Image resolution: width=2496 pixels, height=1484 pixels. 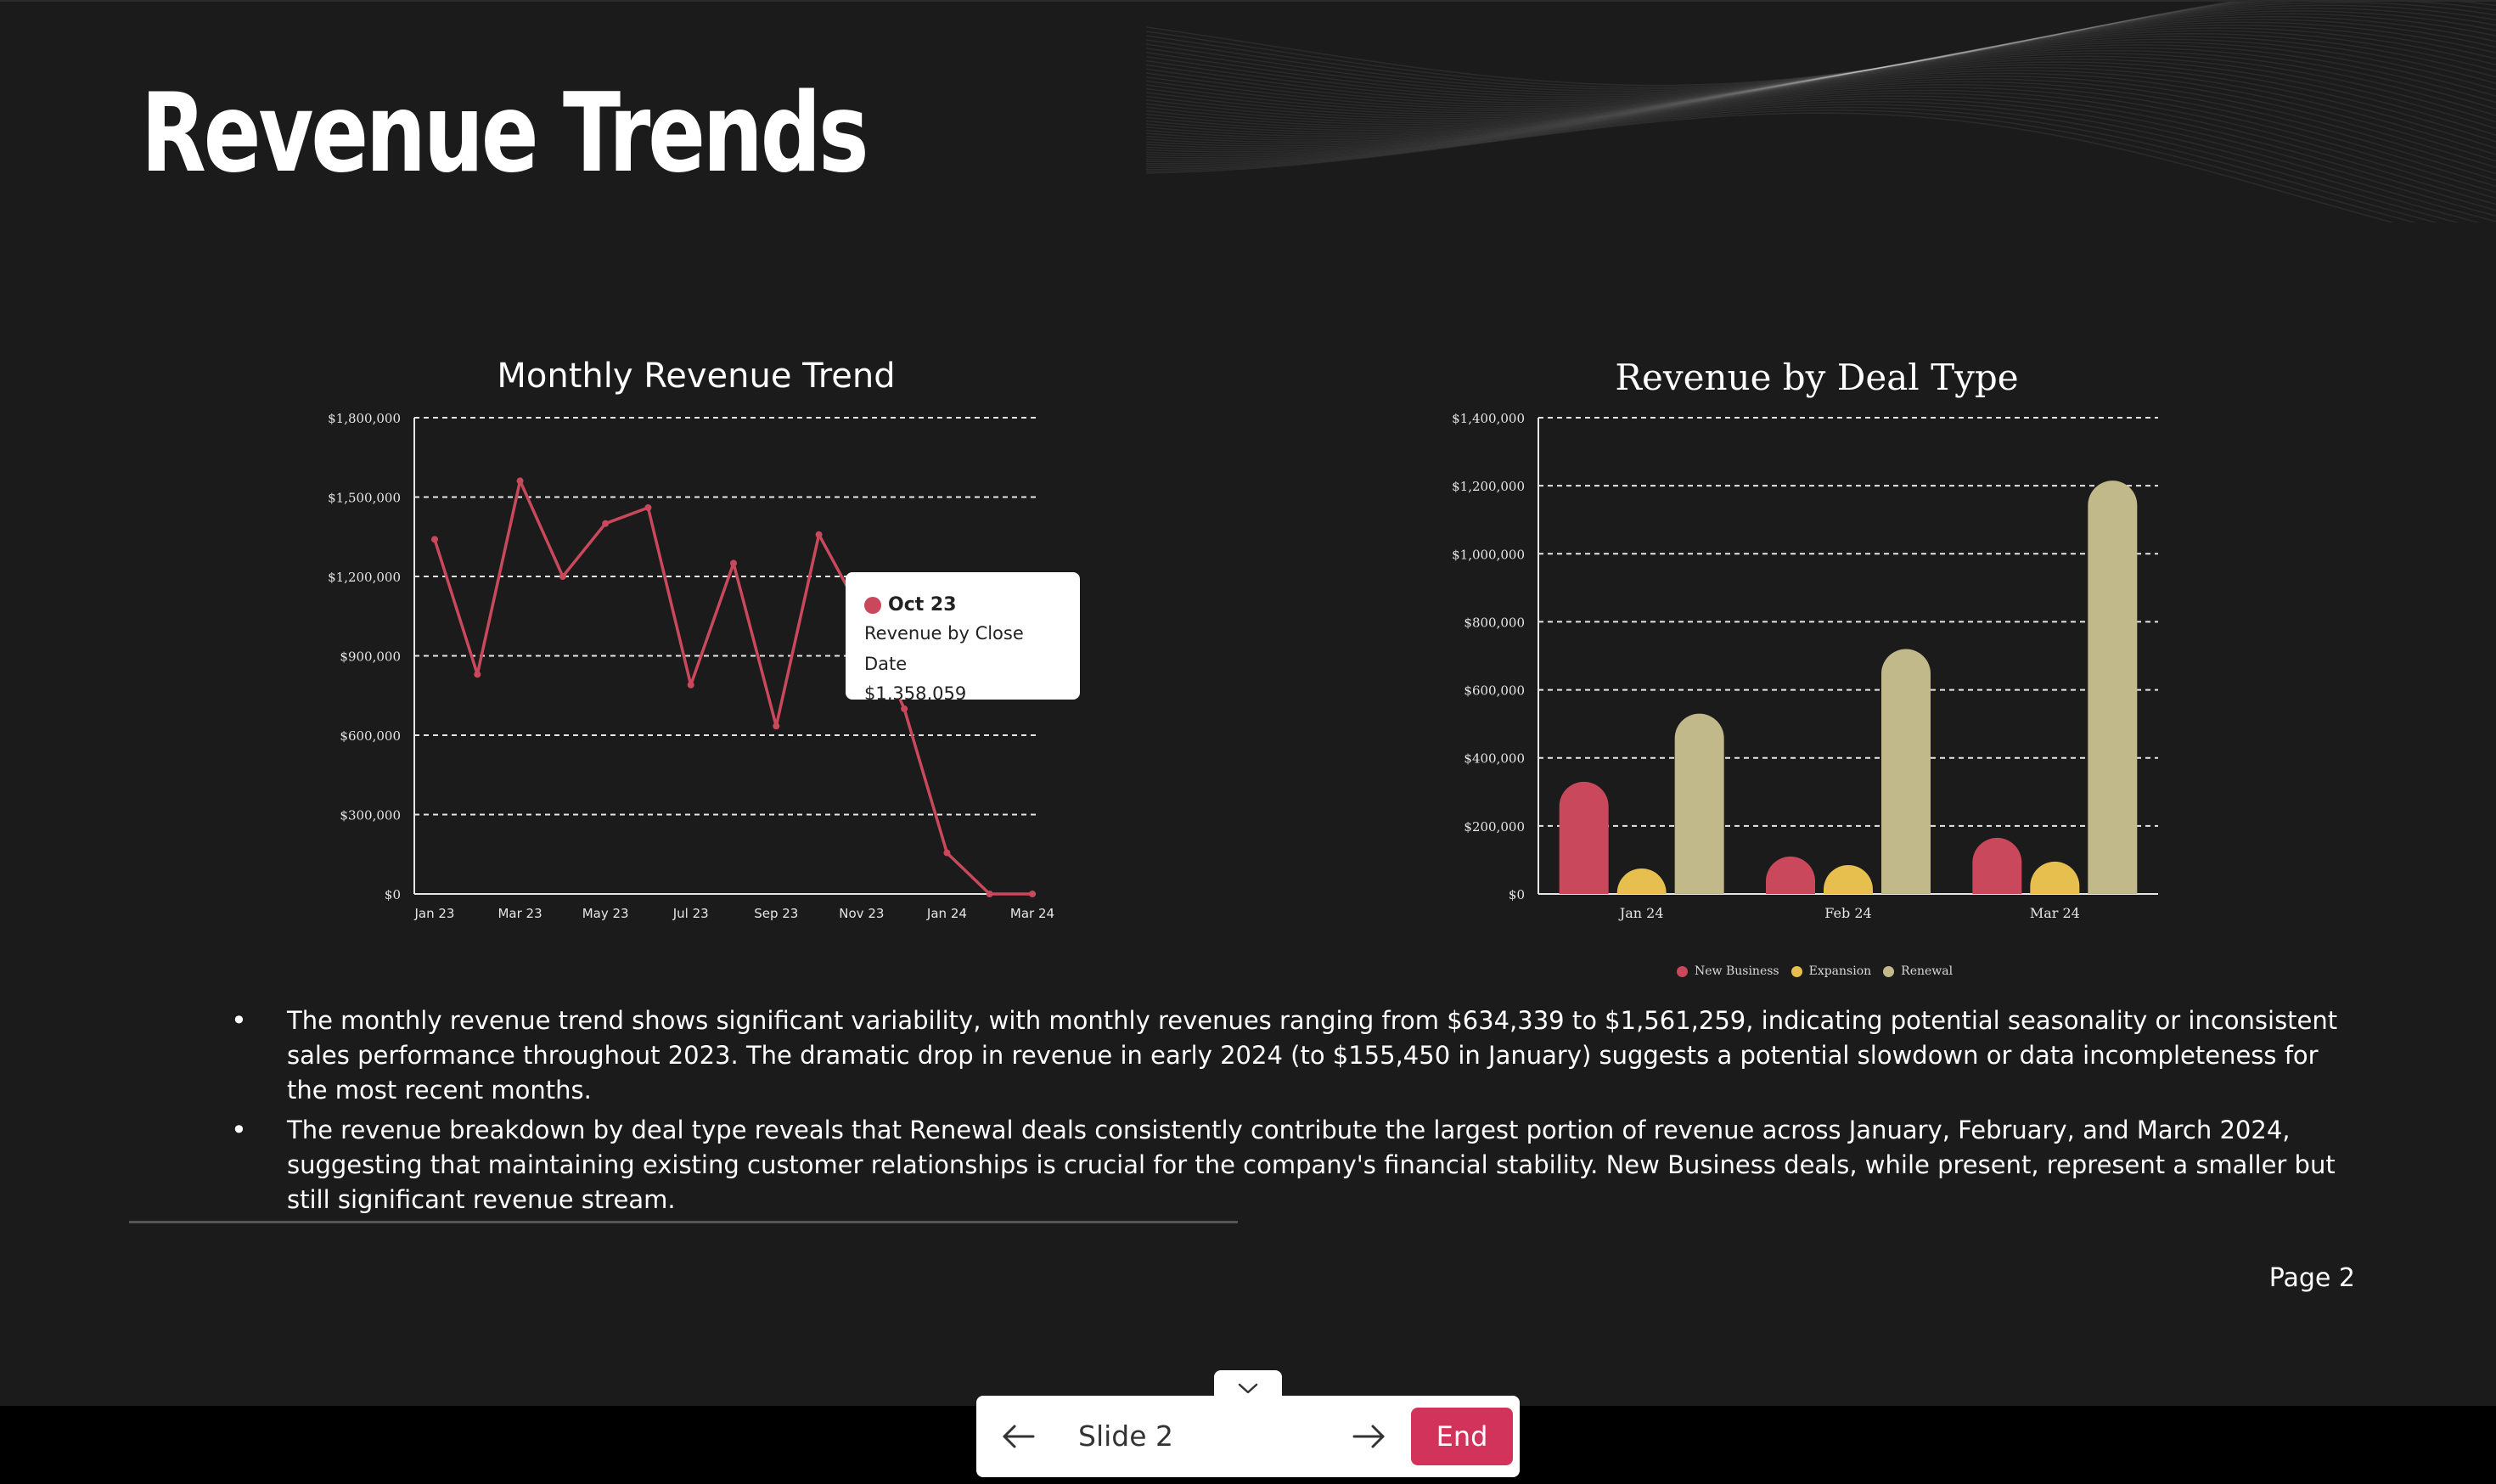 I want to click on y-tick-label: $200,000, so click(x=1494, y=827).